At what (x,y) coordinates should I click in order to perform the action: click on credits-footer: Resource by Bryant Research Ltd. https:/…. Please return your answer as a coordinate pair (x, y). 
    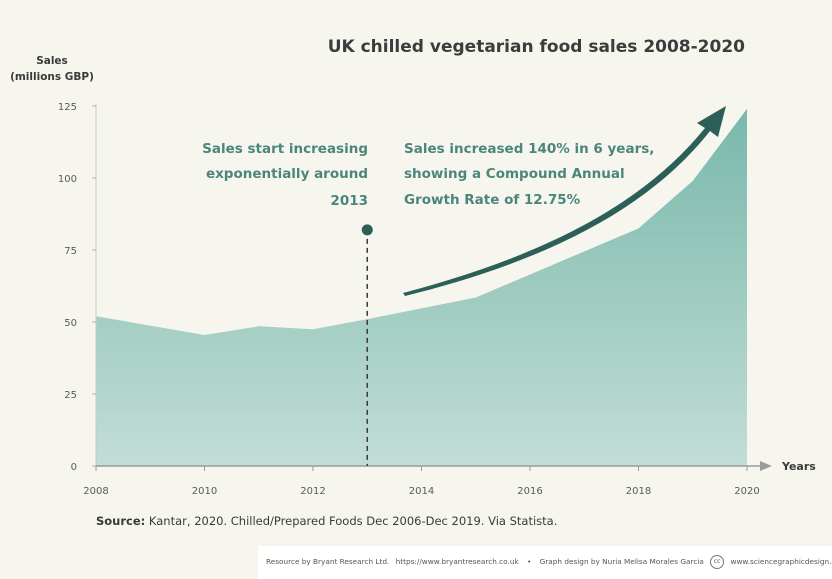
    Looking at the image, I should click on (545, 562).